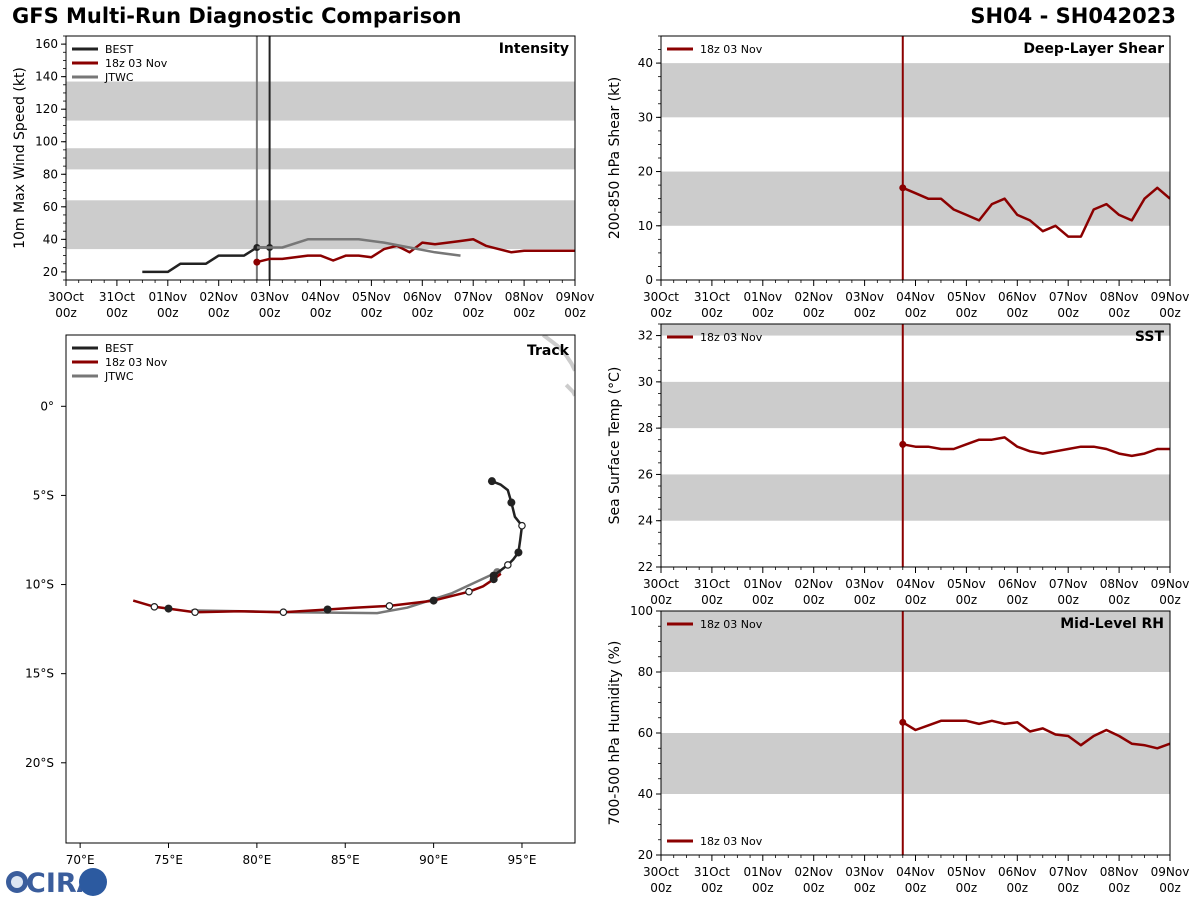 This screenshot has width=1200, height=900. Describe the element at coordinates (93, 882) in the screenshot. I see `satellite-emblem-icon` at that location.